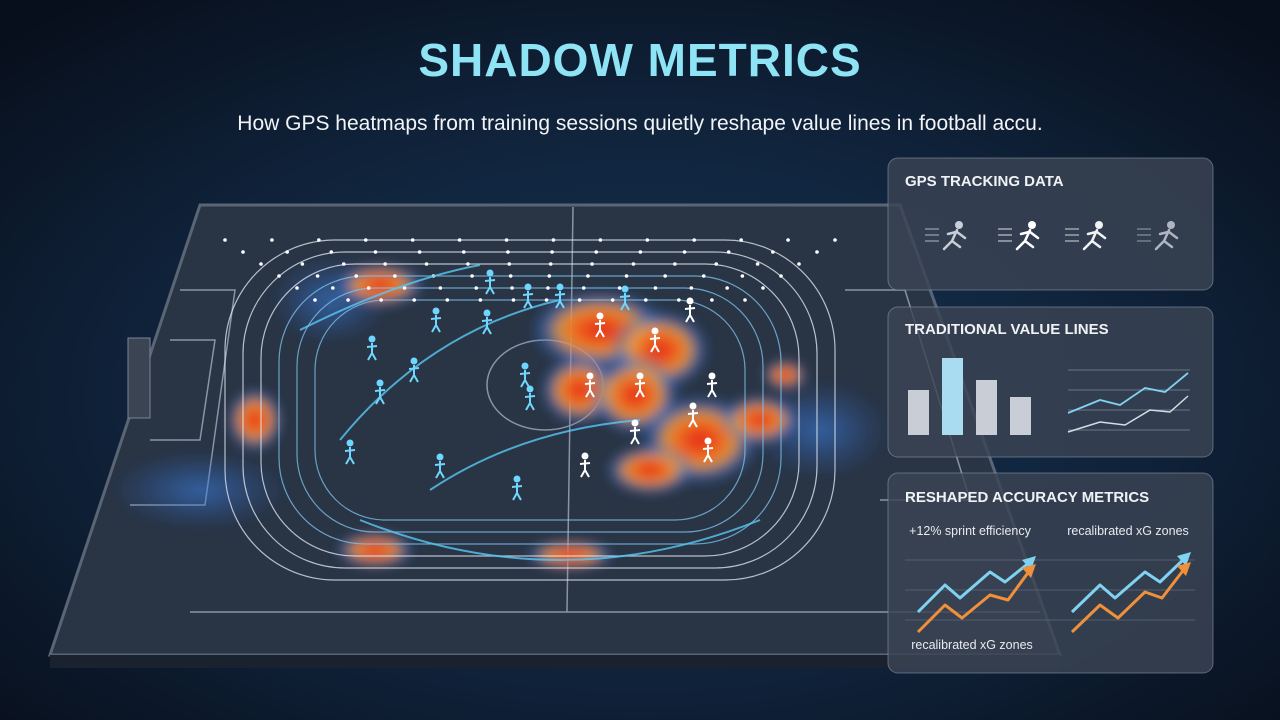 This screenshot has height=720, width=1280. I want to click on panel-title: RESHAPED ACCURACY METRICS, so click(1027, 497).